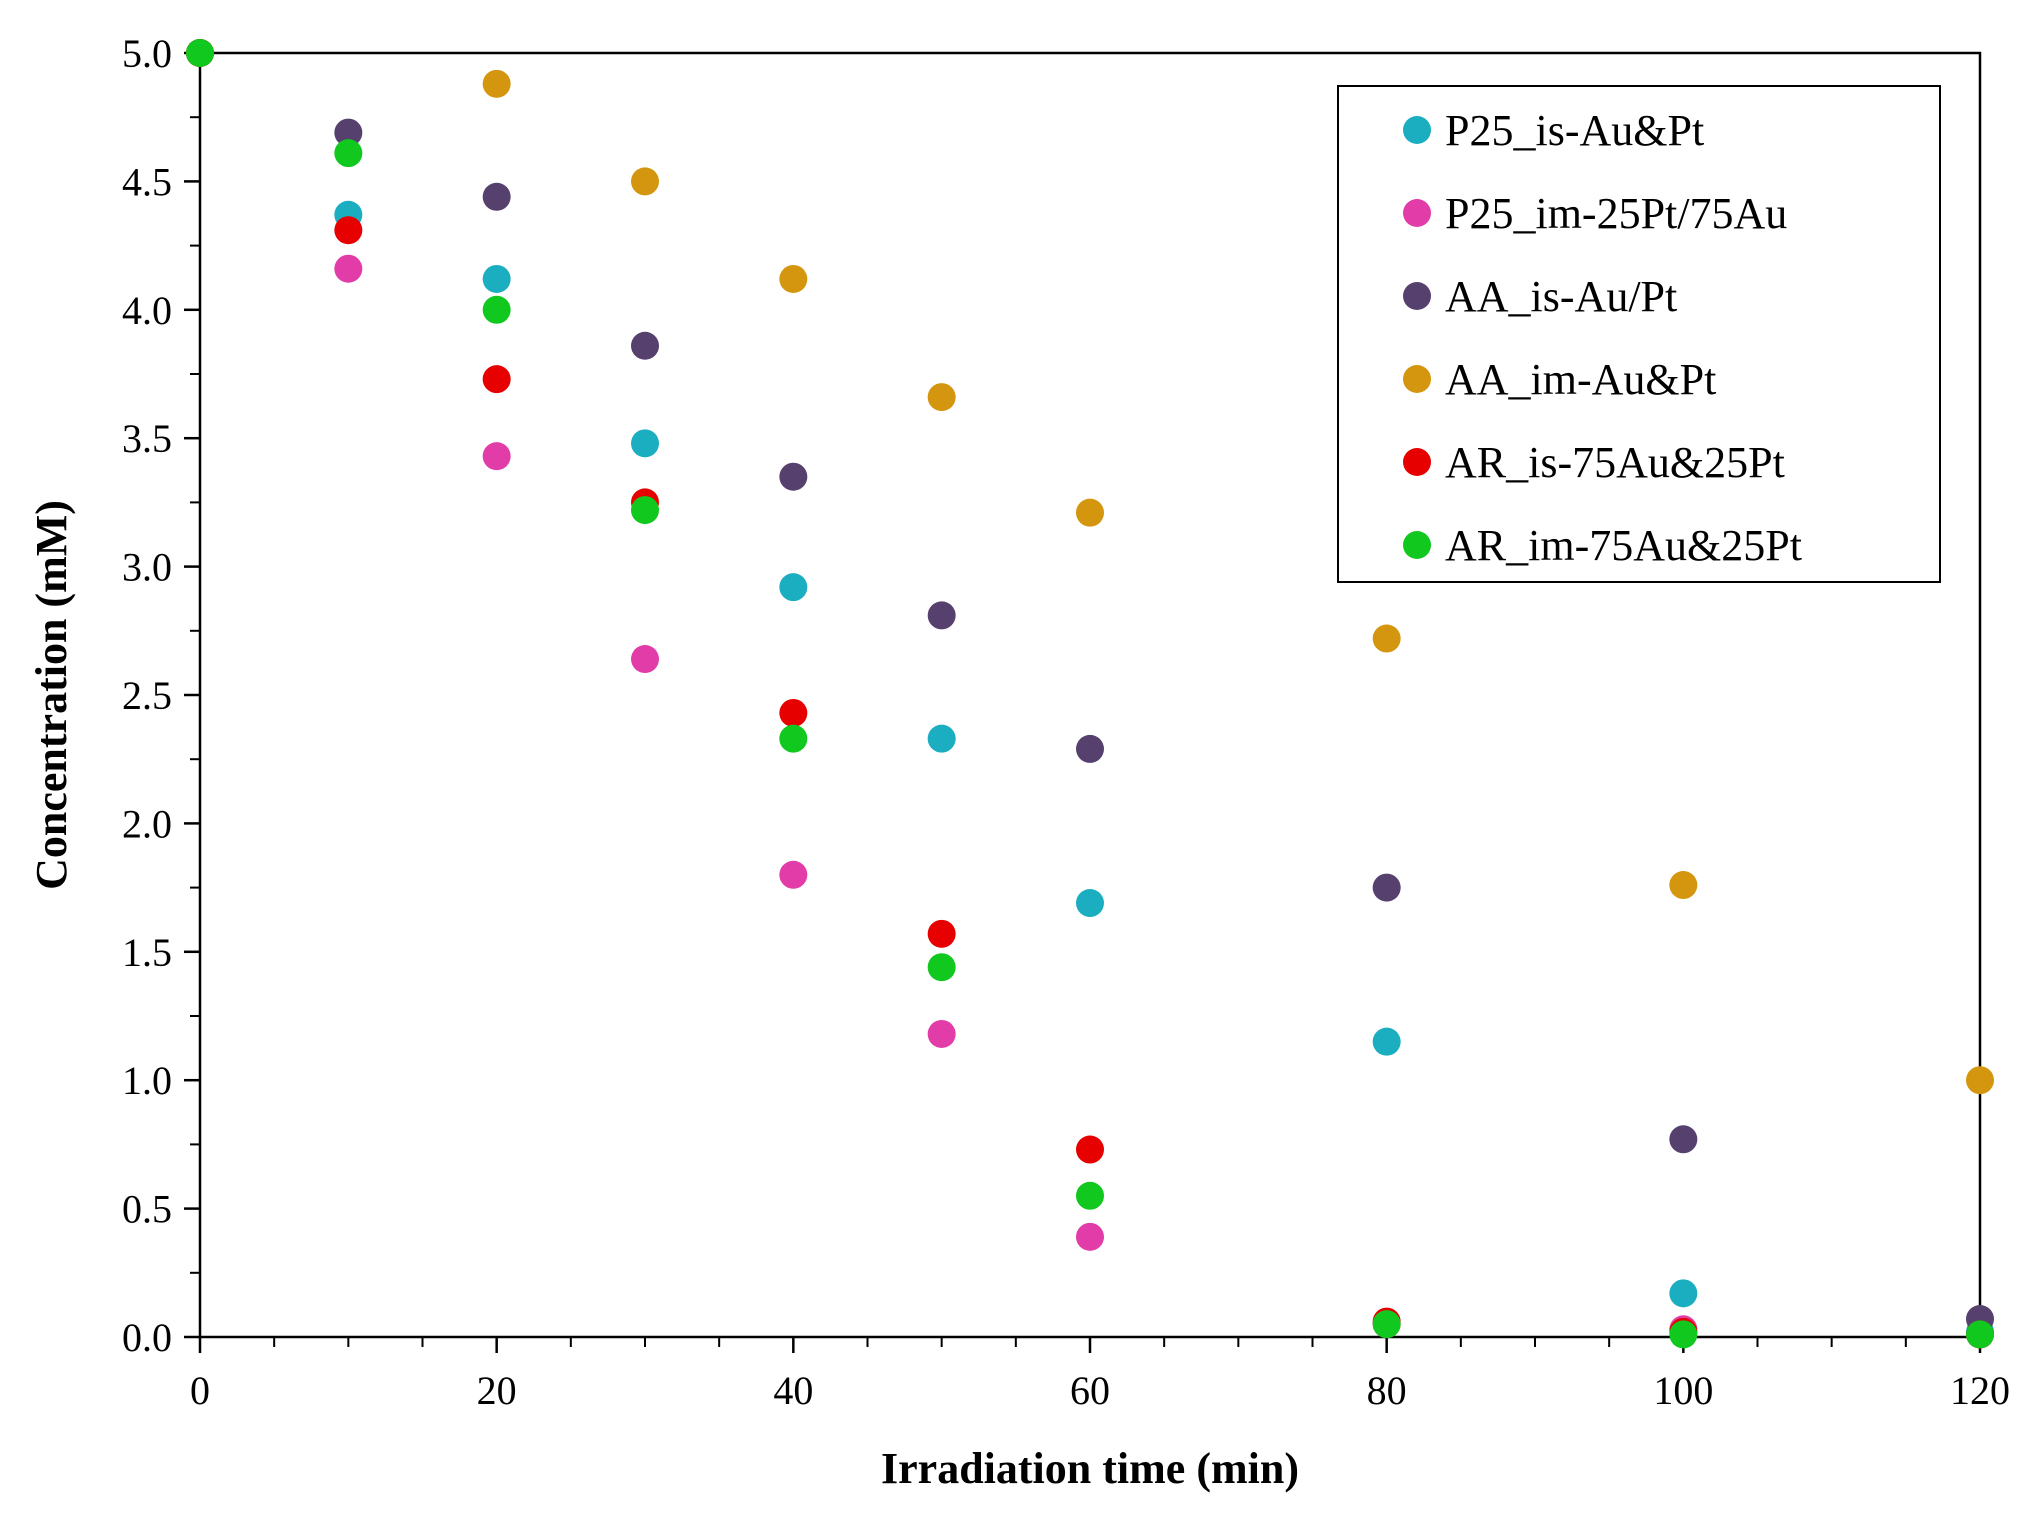 The height and width of the screenshot is (1515, 2037). Describe the element at coordinates (147, 53) in the screenshot. I see `y-tick-label: 5.0` at that location.